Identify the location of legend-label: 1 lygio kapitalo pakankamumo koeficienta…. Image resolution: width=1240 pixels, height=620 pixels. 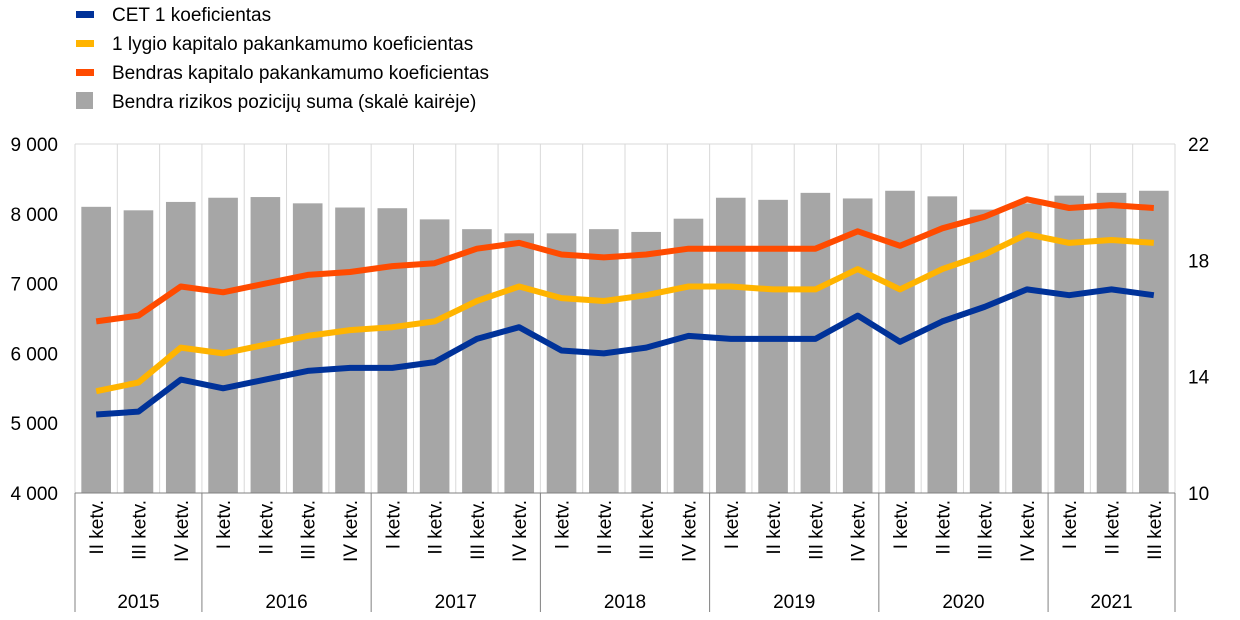
(292, 44).